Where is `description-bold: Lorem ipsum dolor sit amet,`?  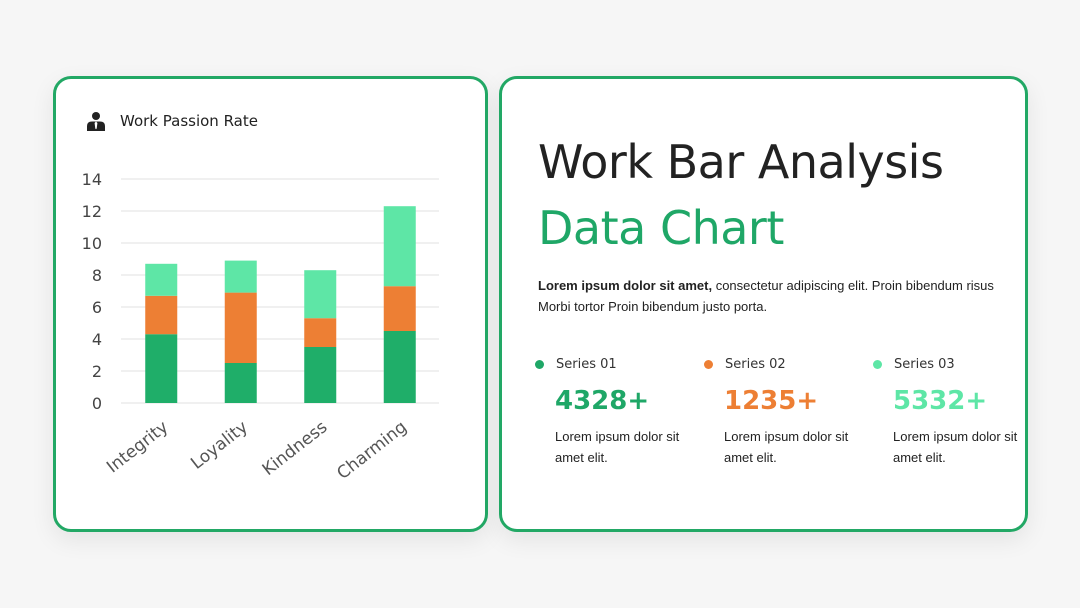 description-bold: Lorem ipsum dolor sit amet, is located at coordinates (625, 285).